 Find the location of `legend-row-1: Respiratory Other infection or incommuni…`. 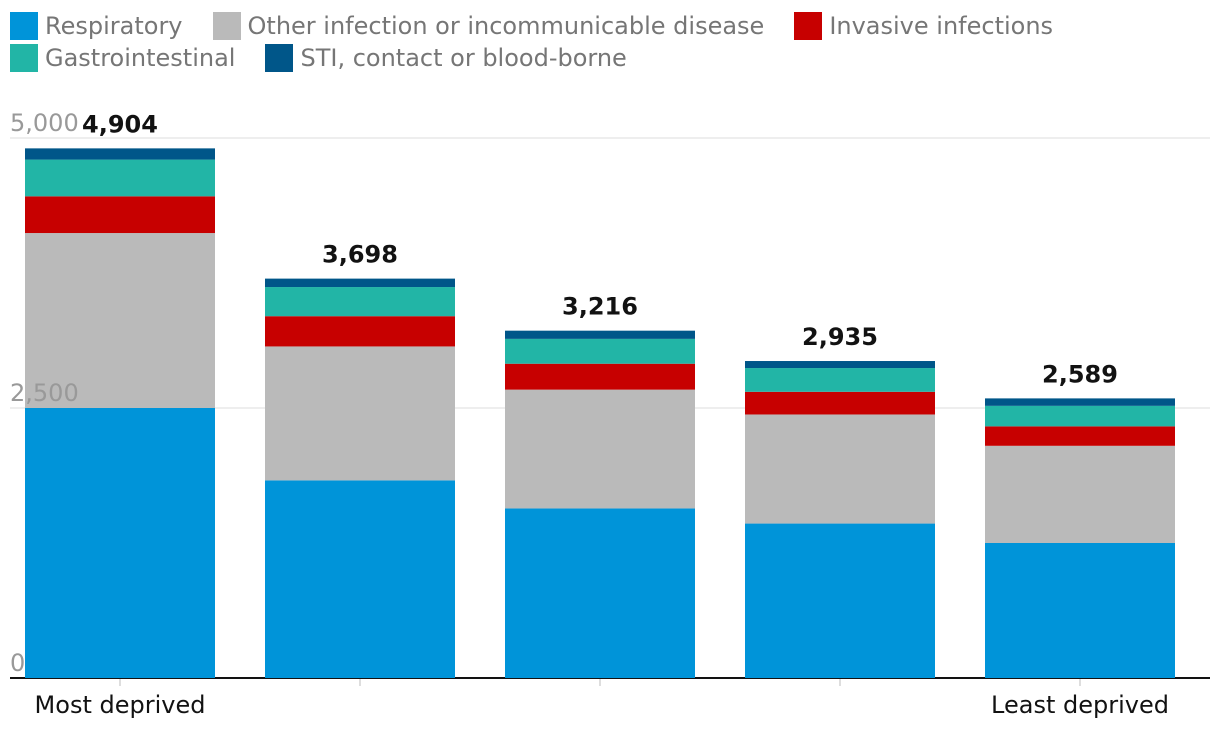

legend-row-1: Respiratory Other infection or incommuni… is located at coordinates (610, 26).